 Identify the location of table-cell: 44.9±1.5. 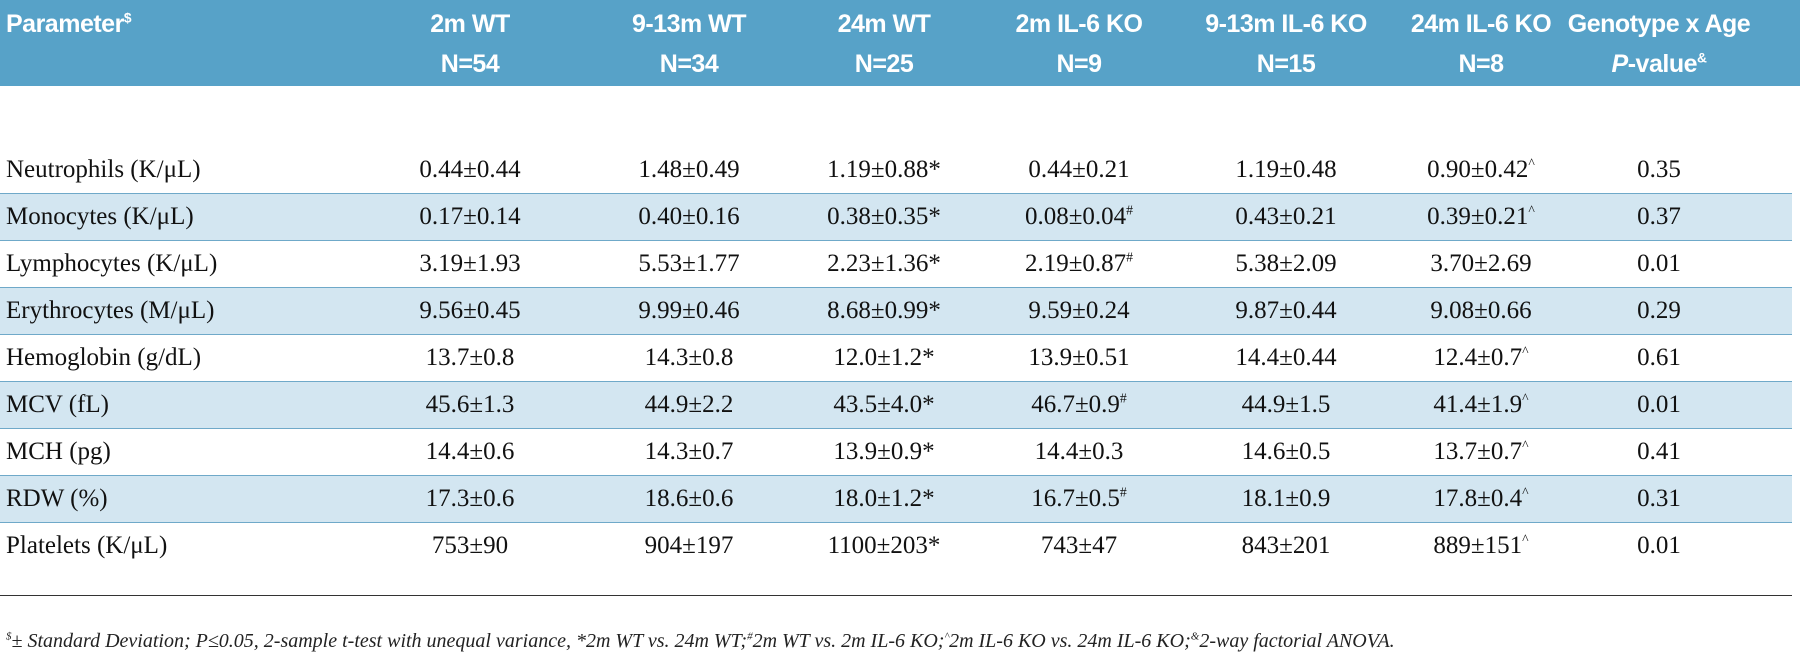
(1286, 404).